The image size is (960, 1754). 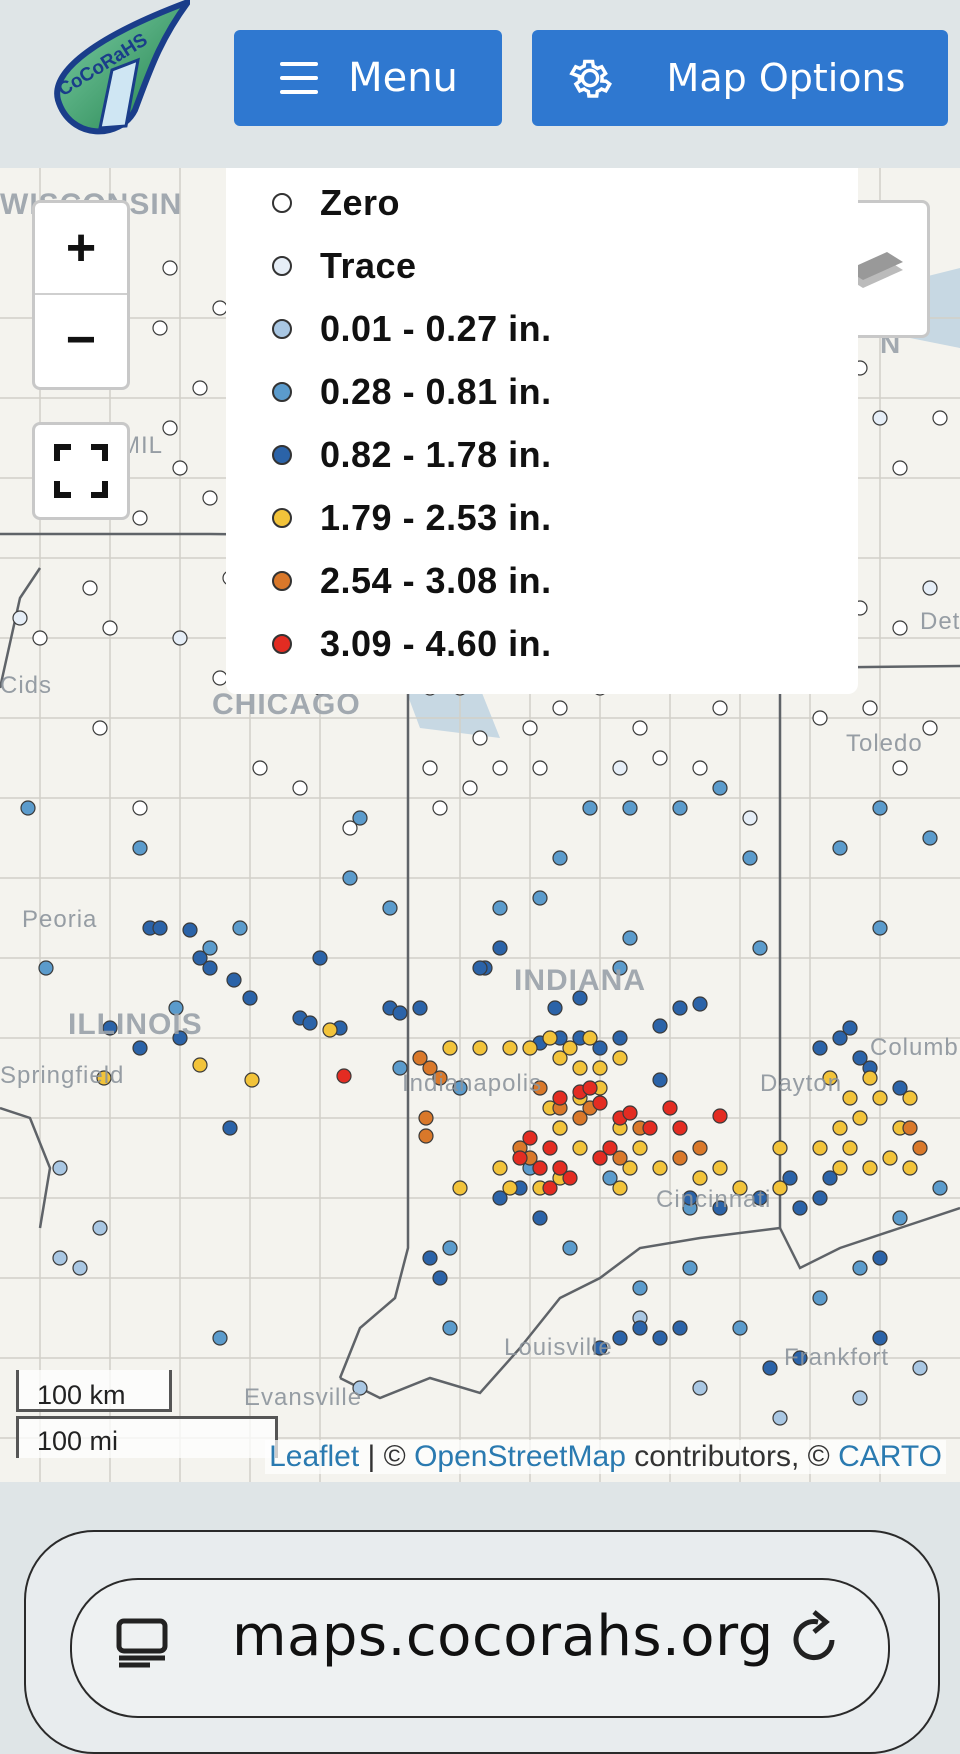 What do you see at coordinates (81, 248) in the screenshot?
I see `zoom-in-button: +` at bounding box center [81, 248].